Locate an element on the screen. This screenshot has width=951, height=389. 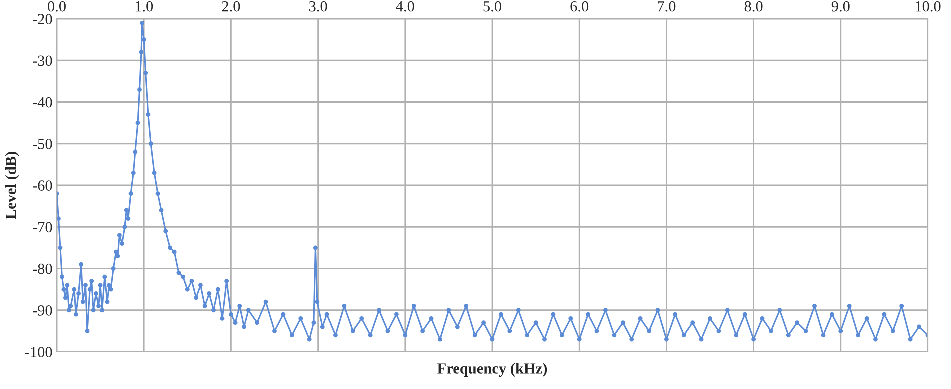
x-tick-label: 2.0 is located at coordinates (231, 6).